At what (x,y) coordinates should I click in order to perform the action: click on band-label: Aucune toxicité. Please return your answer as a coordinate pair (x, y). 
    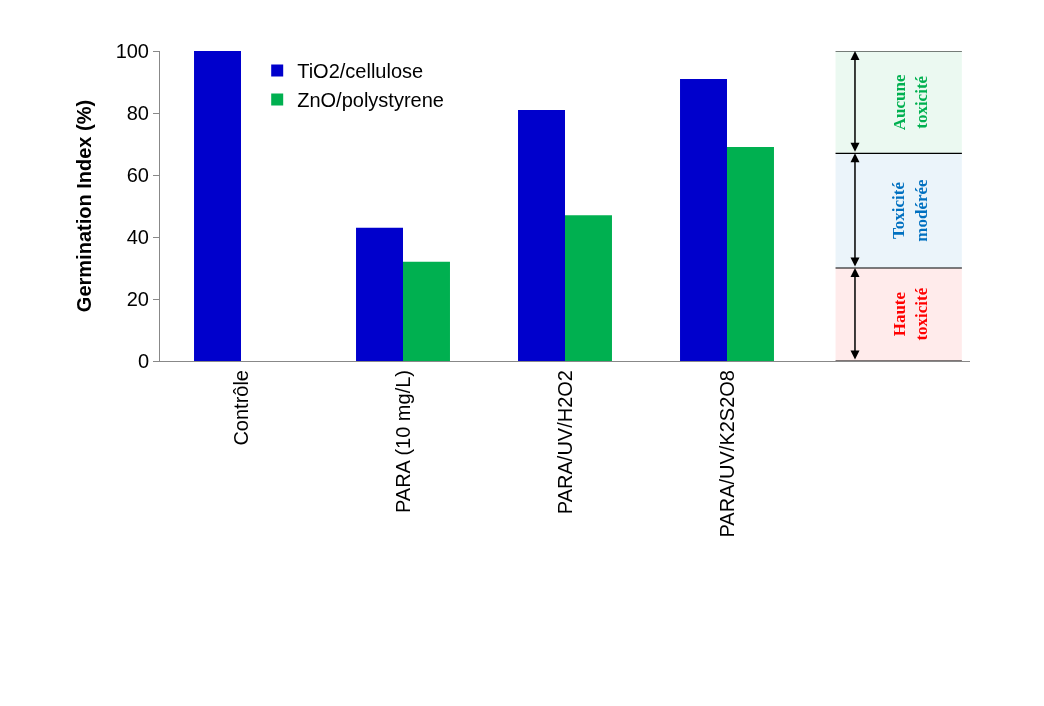
    Looking at the image, I should click on (910, 102).